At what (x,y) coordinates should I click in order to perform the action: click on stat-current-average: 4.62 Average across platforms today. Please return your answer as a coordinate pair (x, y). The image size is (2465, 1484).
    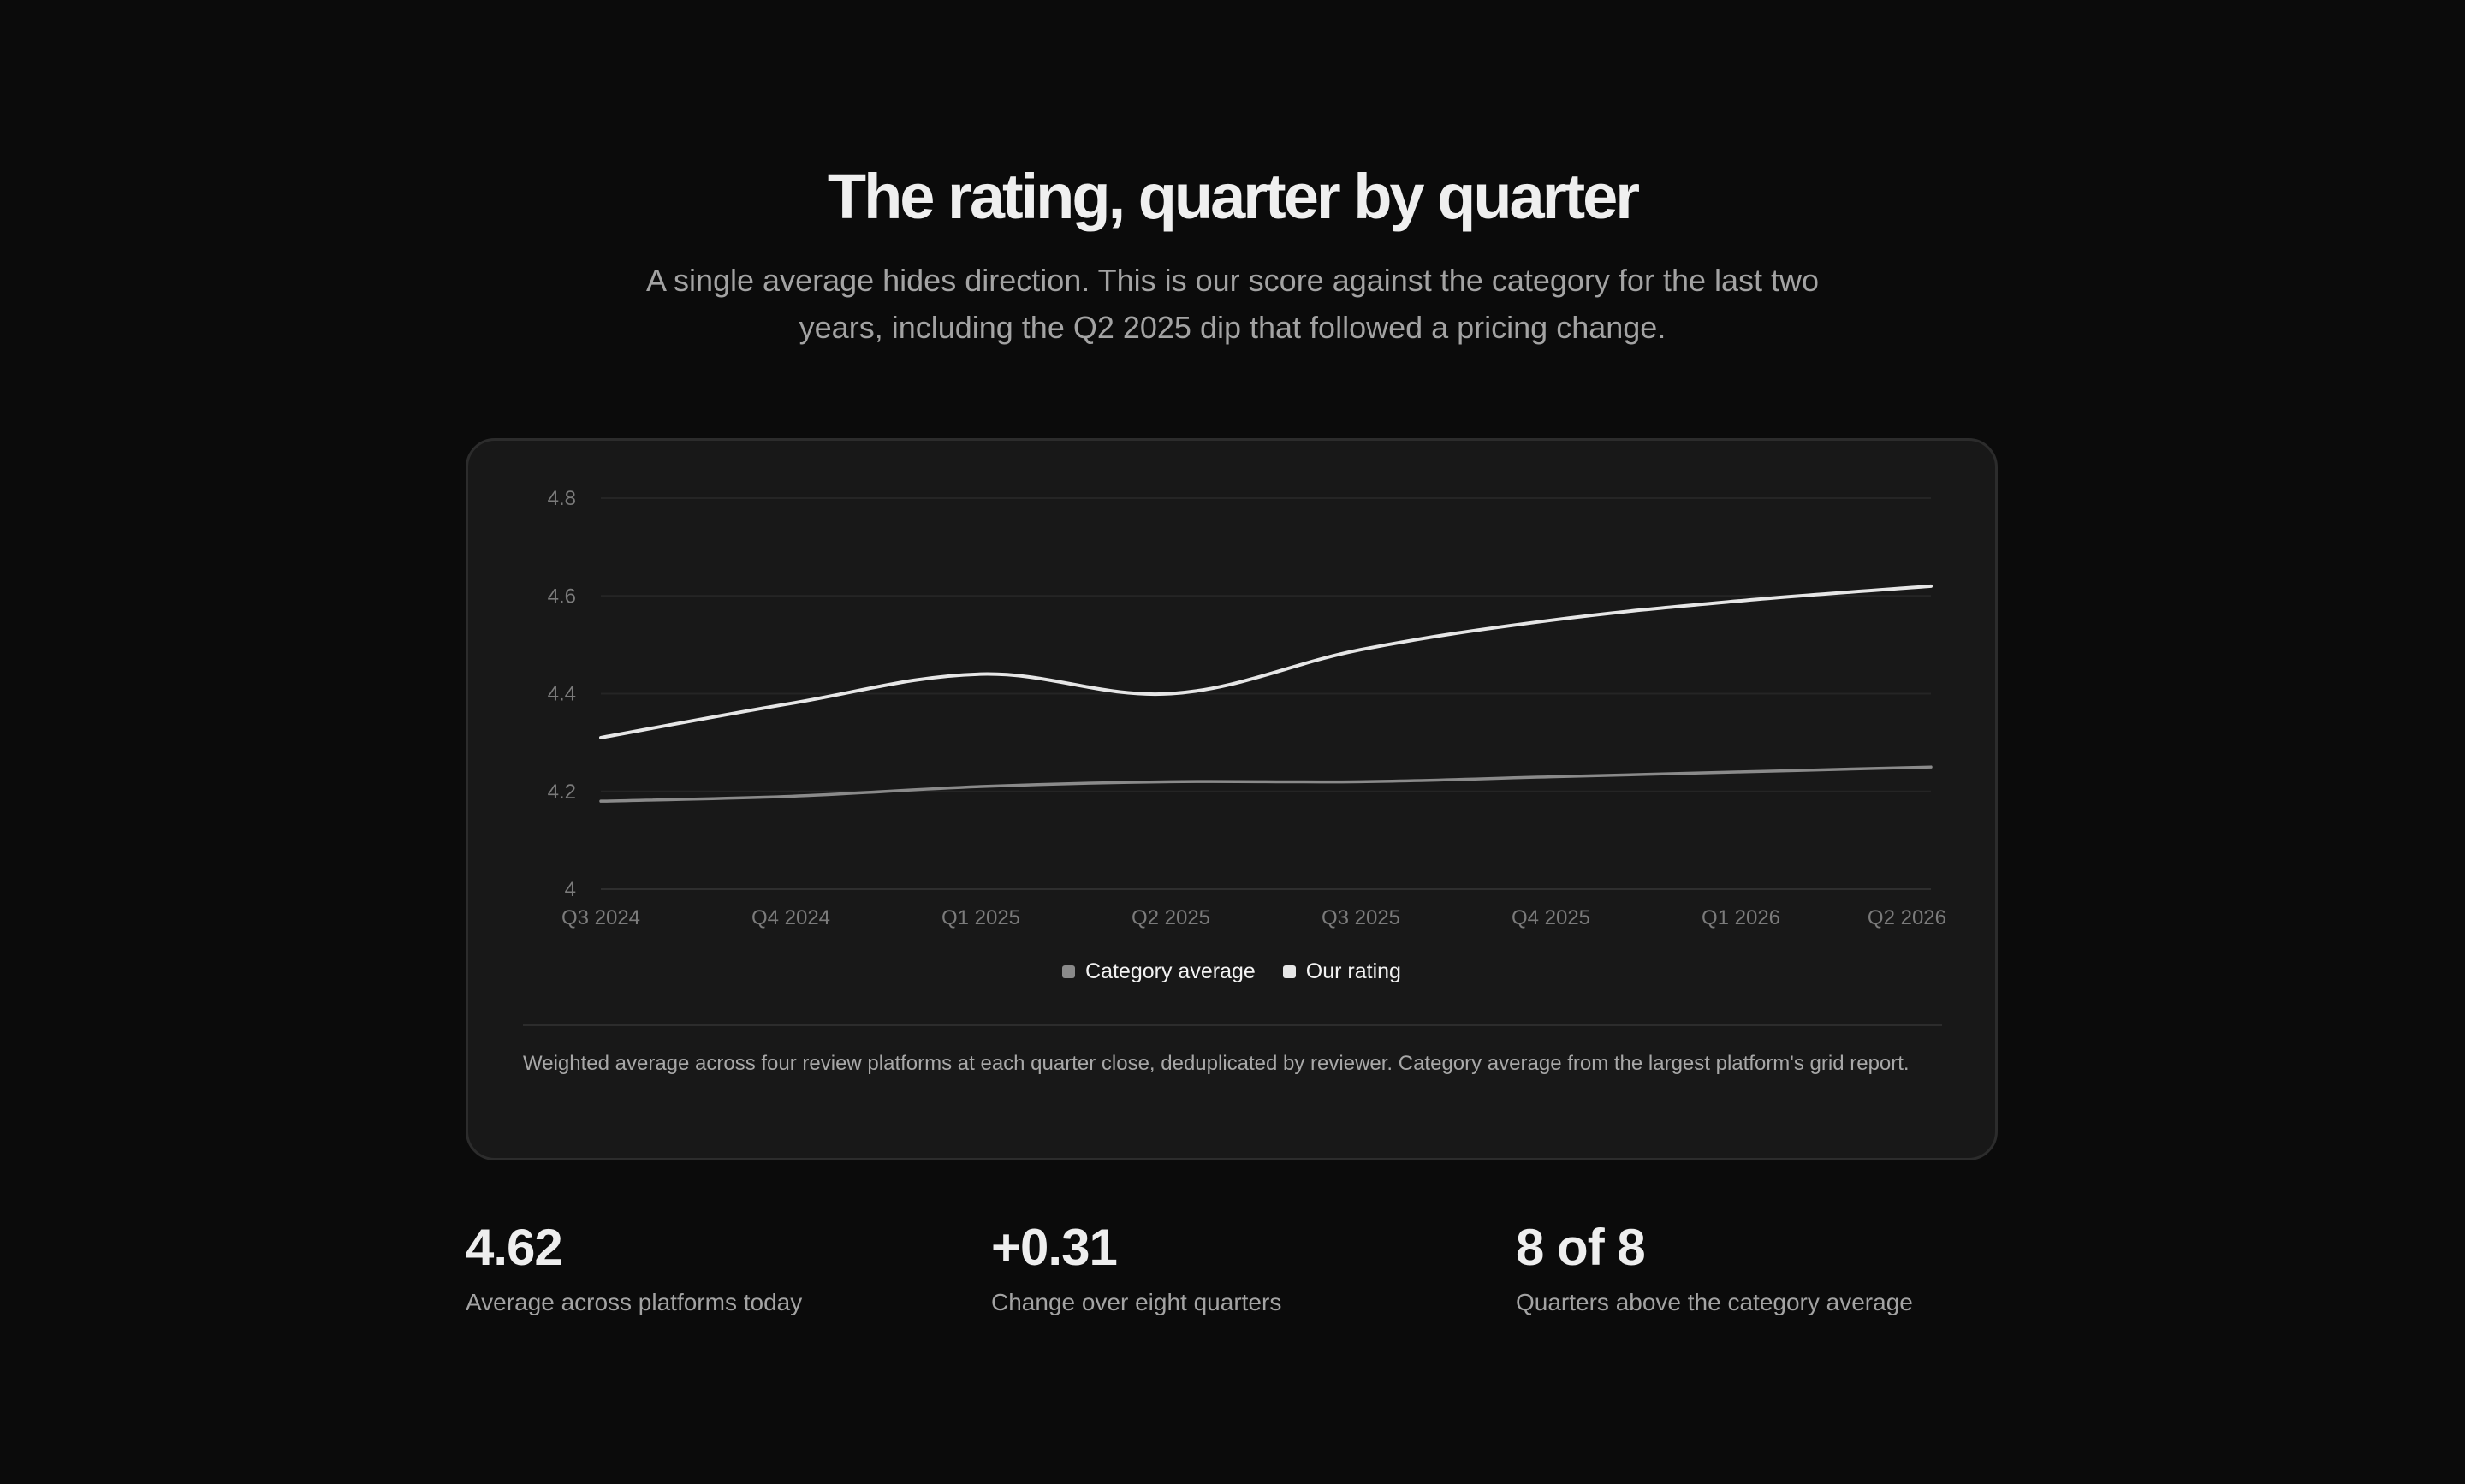
    Looking at the image, I should click on (634, 1266).